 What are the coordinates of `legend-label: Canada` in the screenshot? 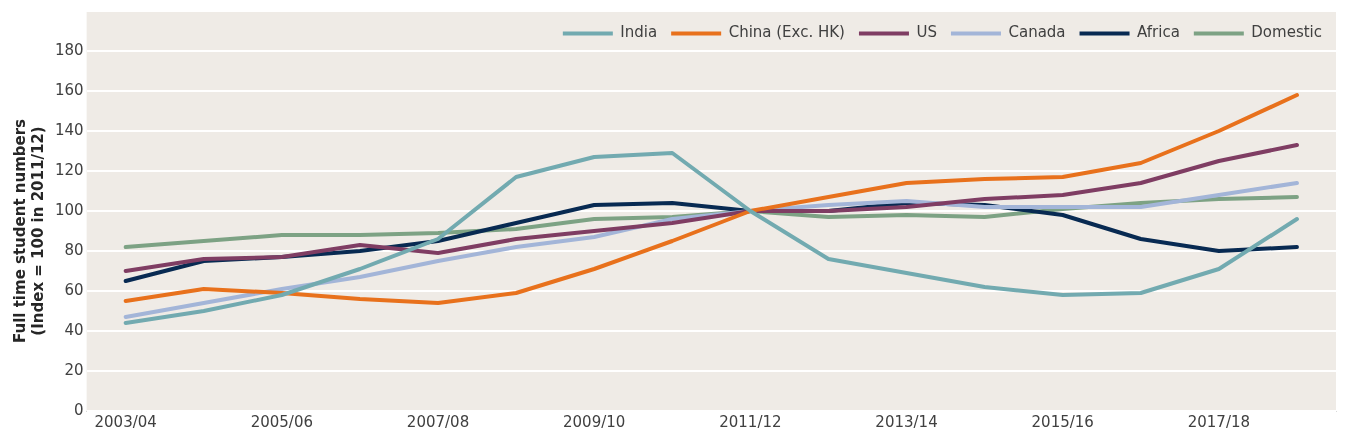 It's located at (1037, 32).